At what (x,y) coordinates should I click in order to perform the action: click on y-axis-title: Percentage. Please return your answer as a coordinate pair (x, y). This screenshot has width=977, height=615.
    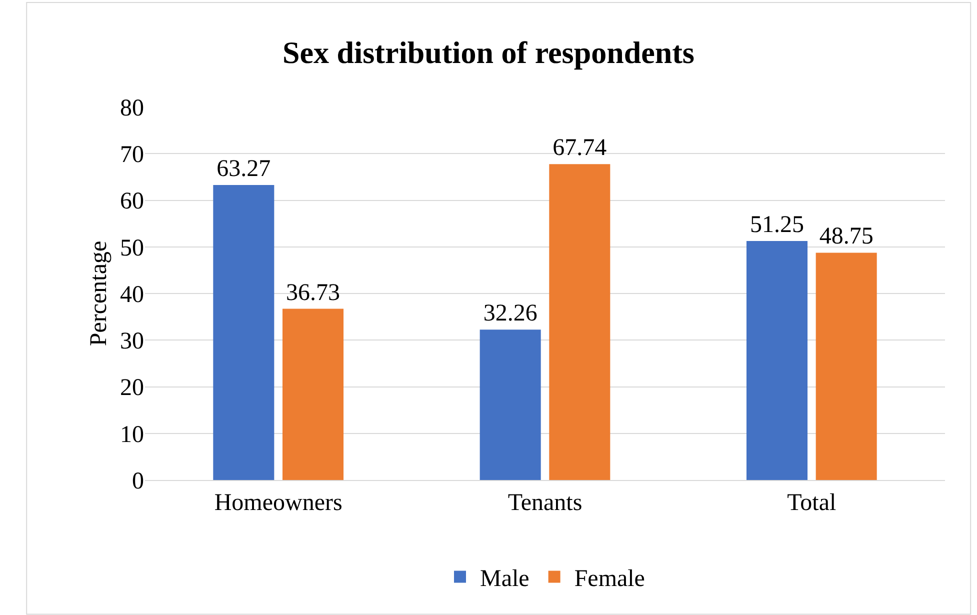
    Looking at the image, I should click on (99, 293).